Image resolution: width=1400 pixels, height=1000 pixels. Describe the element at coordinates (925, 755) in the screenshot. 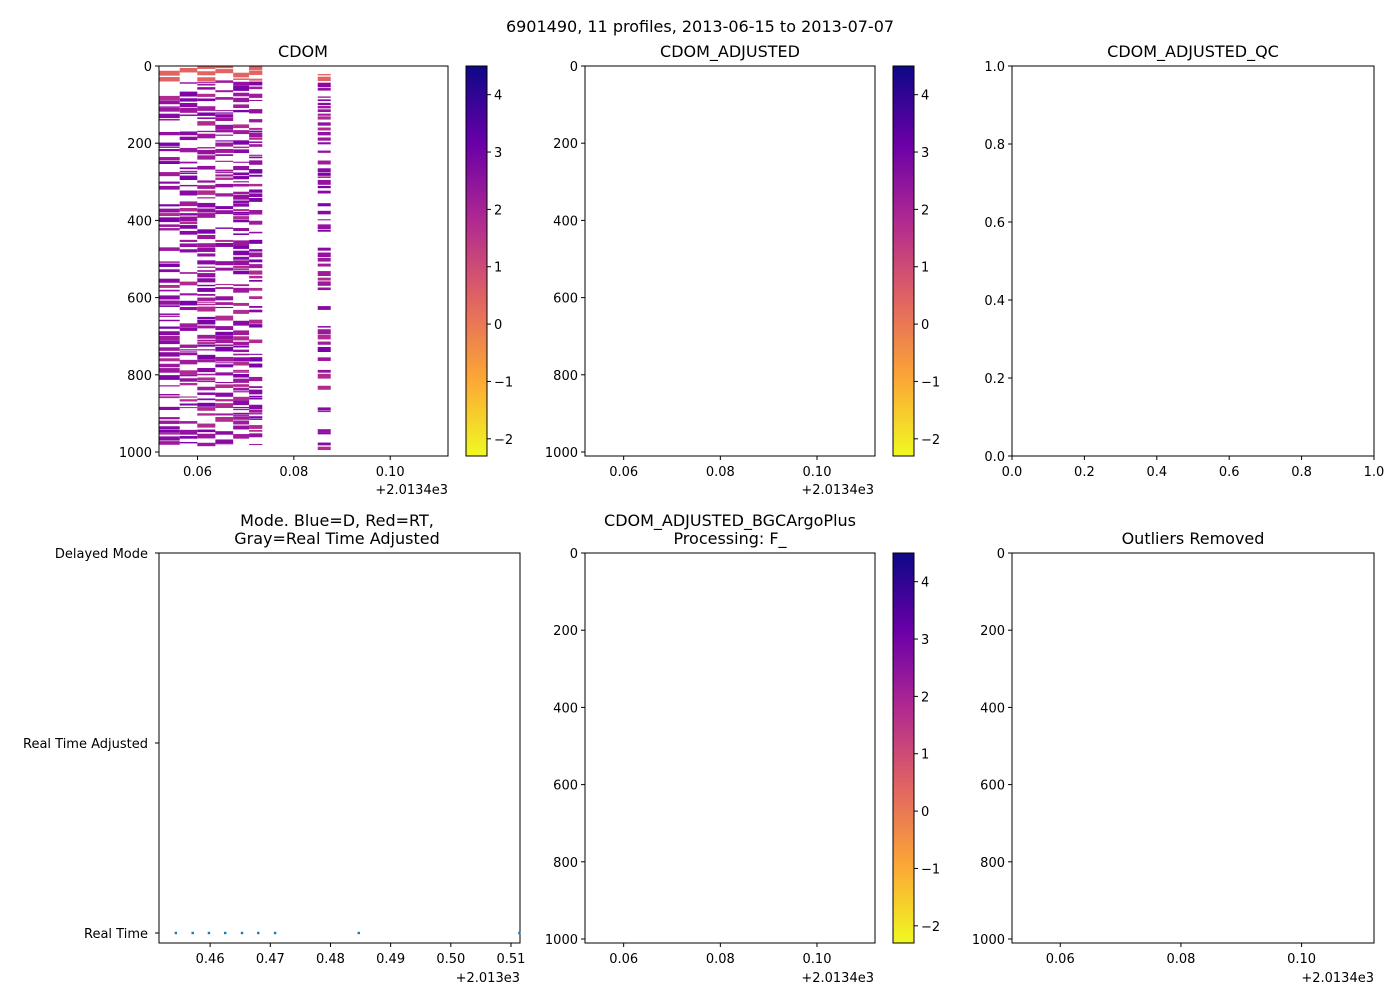

I see `colorbar-tick-label: 1` at that location.